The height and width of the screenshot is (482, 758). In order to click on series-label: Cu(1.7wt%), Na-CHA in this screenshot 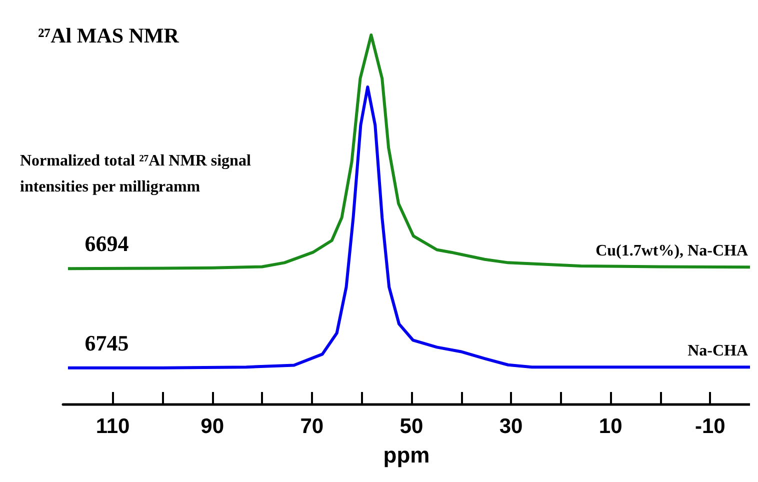, I will do `click(672, 251)`.